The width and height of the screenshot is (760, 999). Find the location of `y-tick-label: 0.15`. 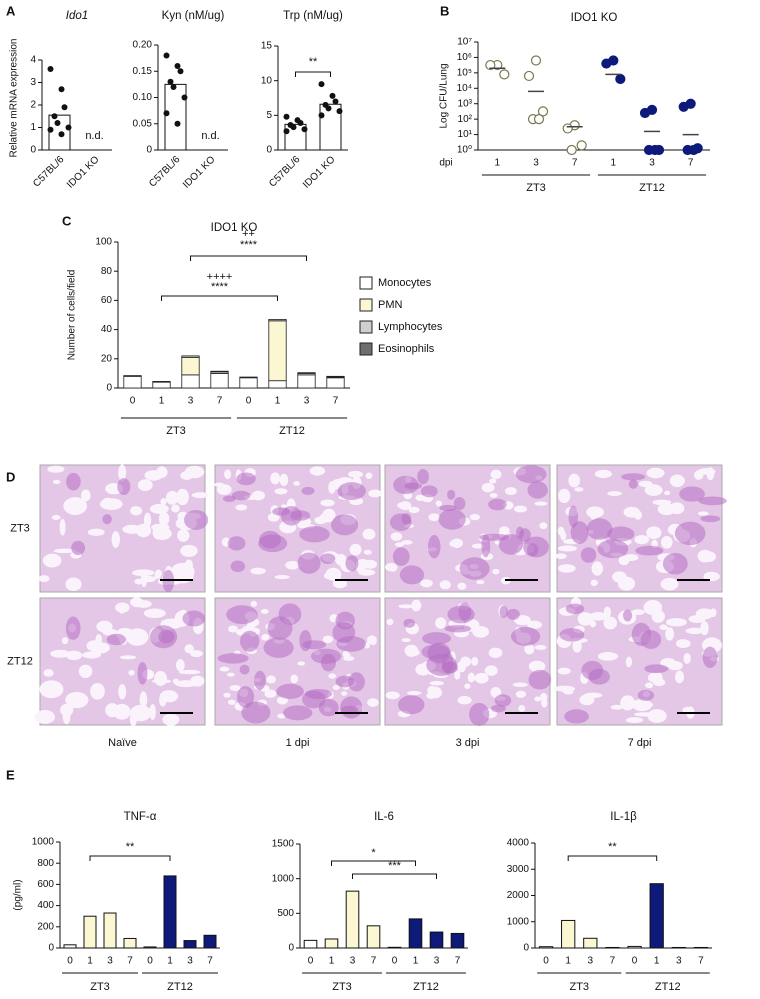

y-tick-label: 0.15 is located at coordinates (143, 71).